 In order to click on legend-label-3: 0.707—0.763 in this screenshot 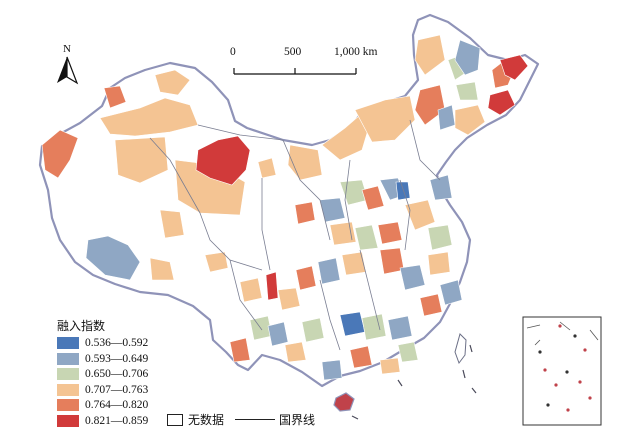, I will do `click(117, 389)`.